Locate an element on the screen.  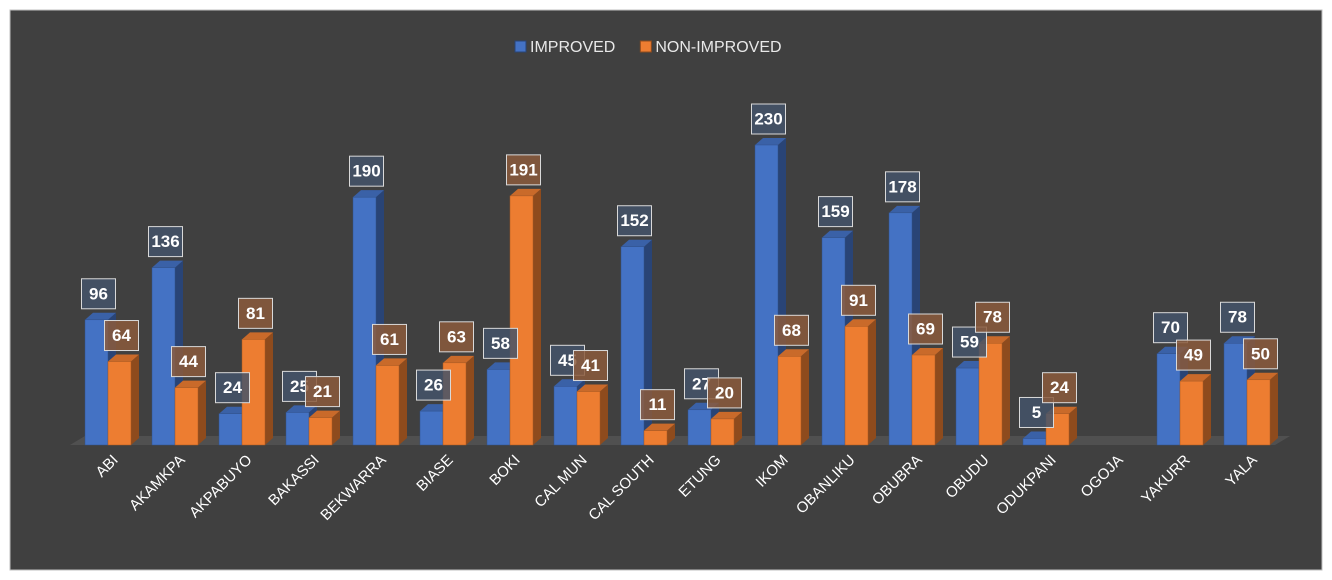
data-label: 50 is located at coordinates (1260, 353).